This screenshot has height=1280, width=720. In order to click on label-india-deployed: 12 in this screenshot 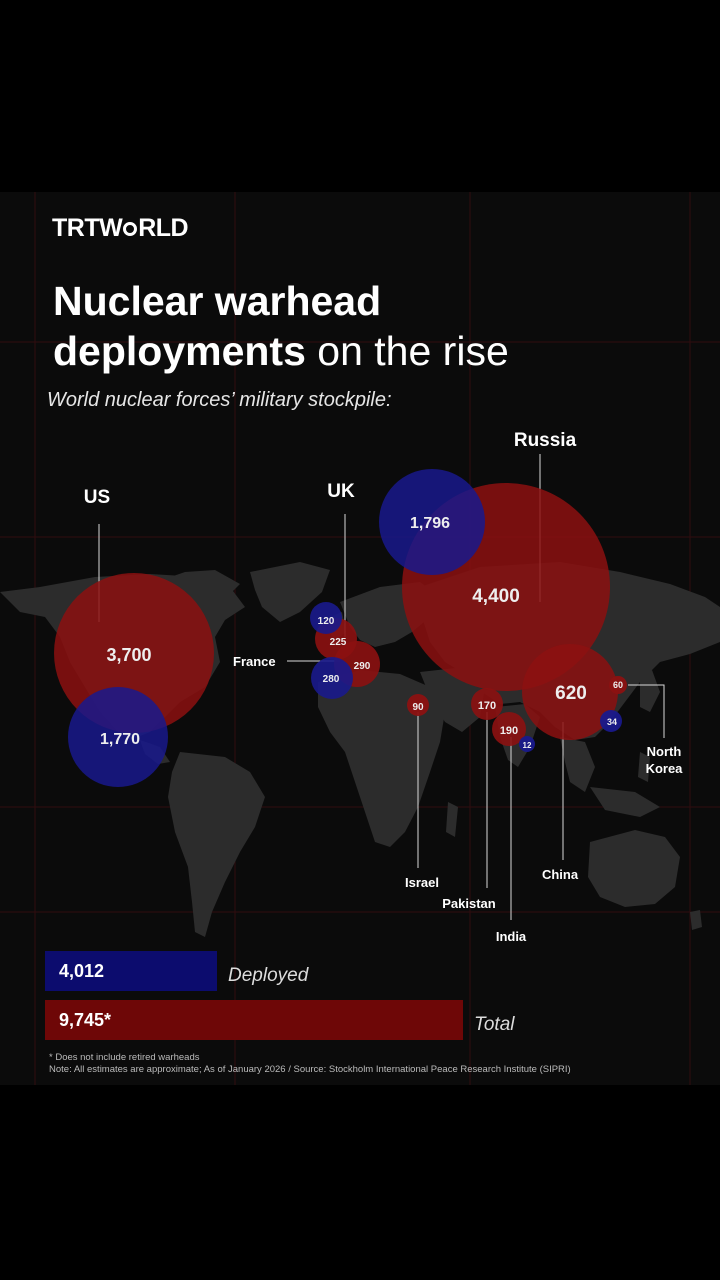, I will do `click(527, 745)`.